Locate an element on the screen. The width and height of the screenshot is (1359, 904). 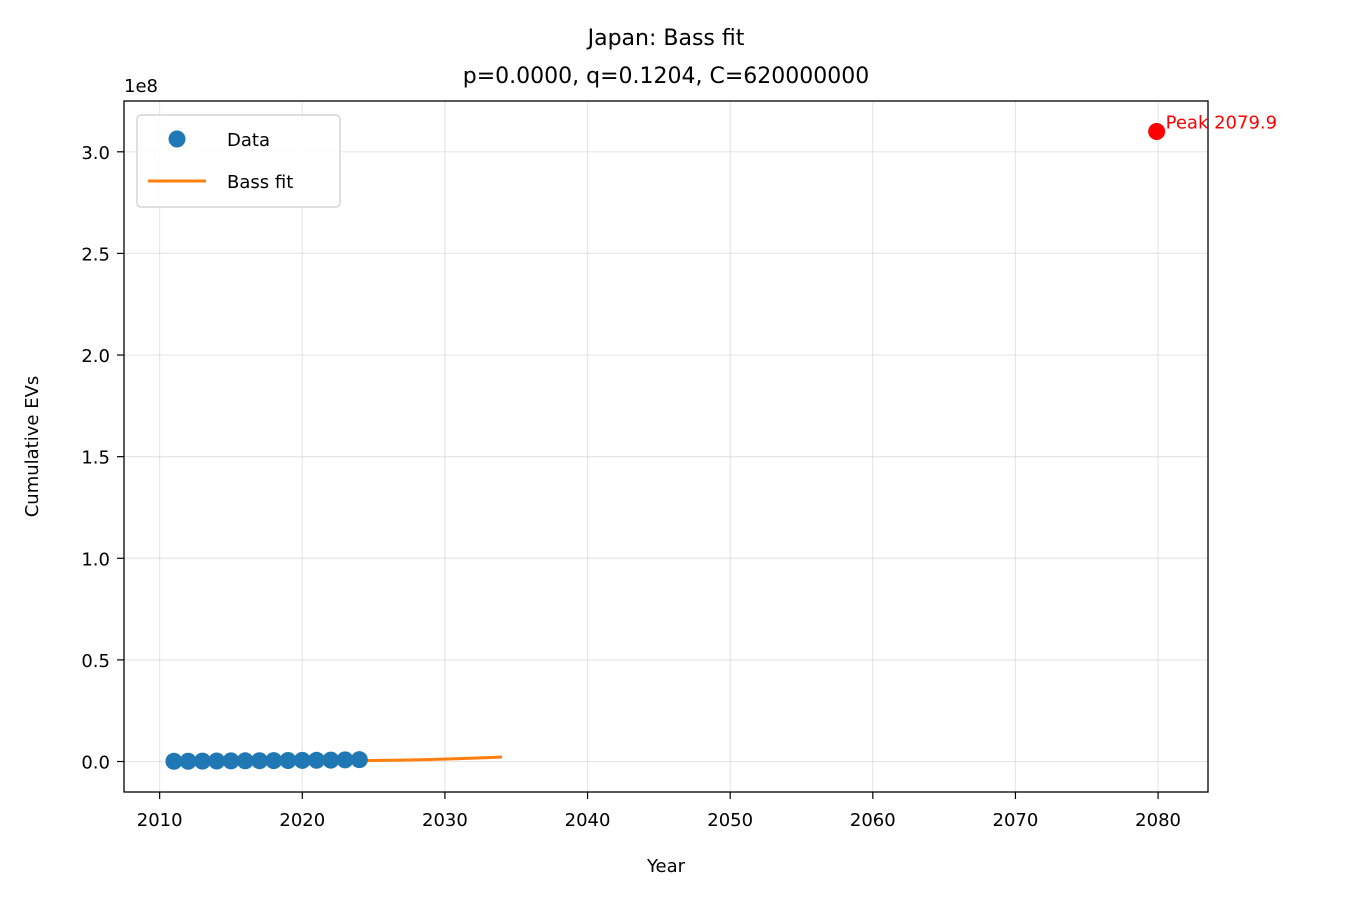
legend-label-bass-fit: Bass fit is located at coordinates (260, 182).